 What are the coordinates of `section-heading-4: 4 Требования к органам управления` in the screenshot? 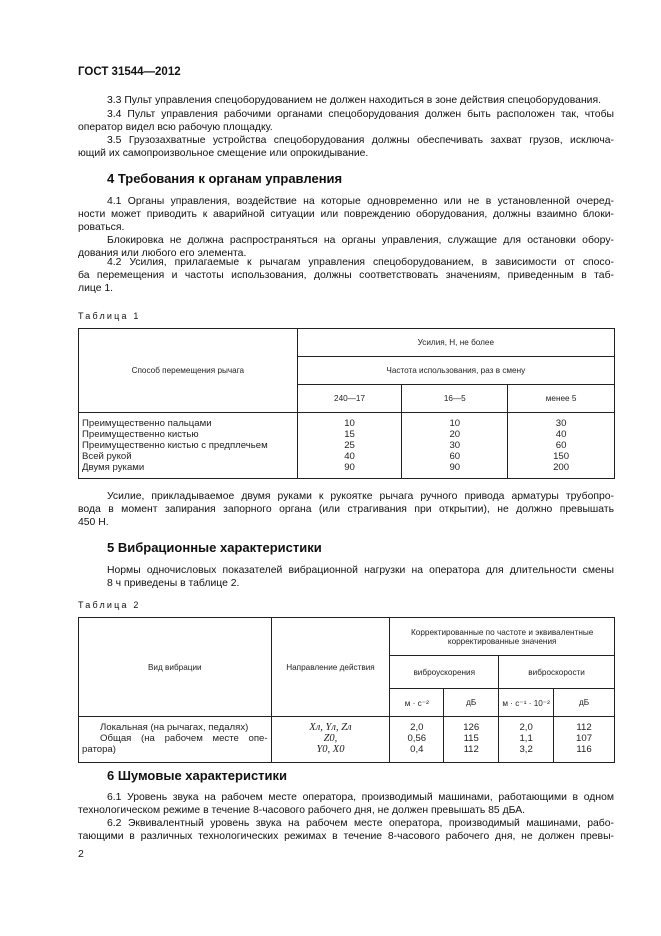 It's located at (225, 178).